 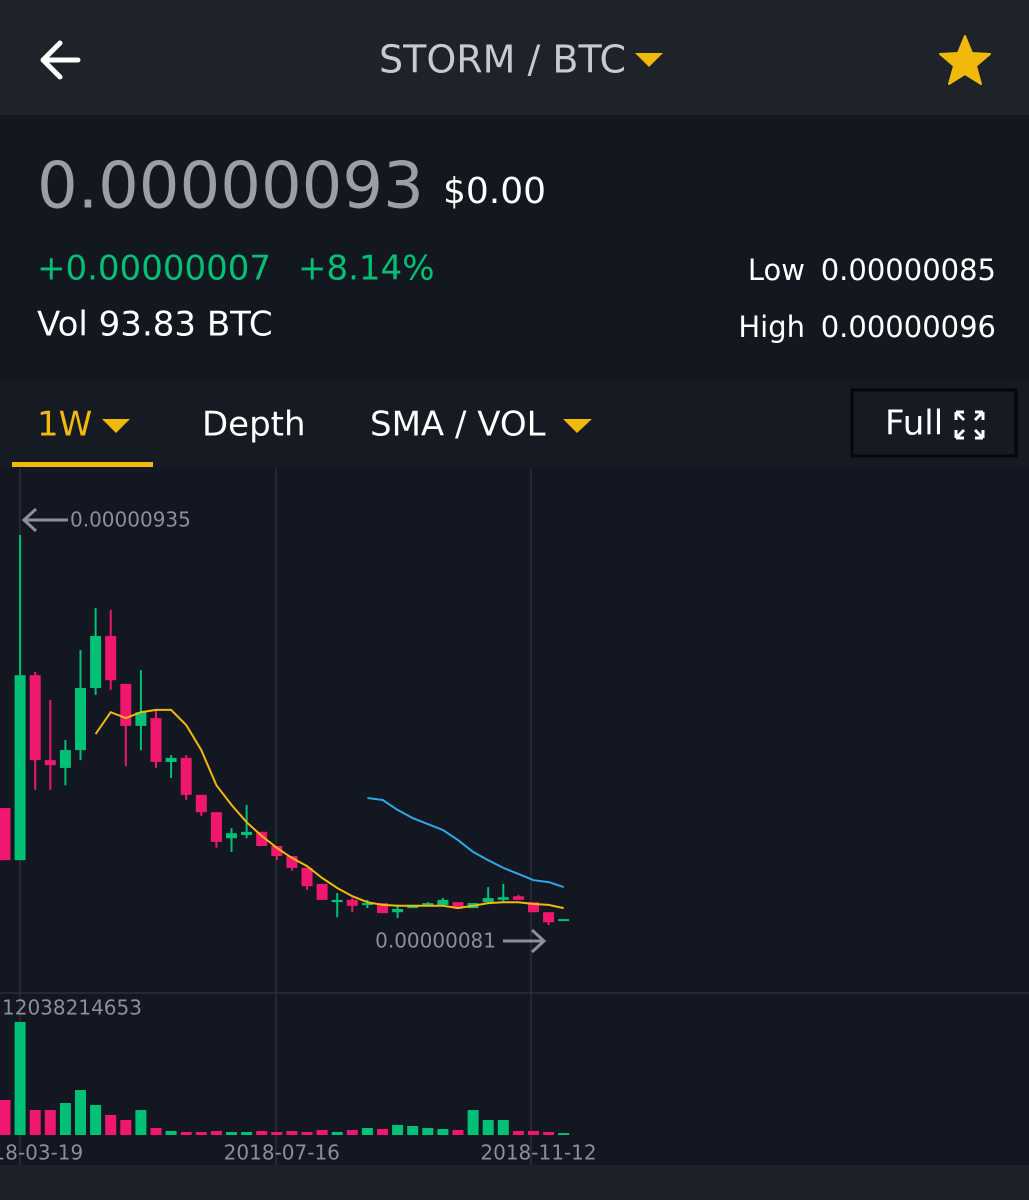 What do you see at coordinates (116, 426) in the screenshot?
I see `interval-dropdown-icon` at bounding box center [116, 426].